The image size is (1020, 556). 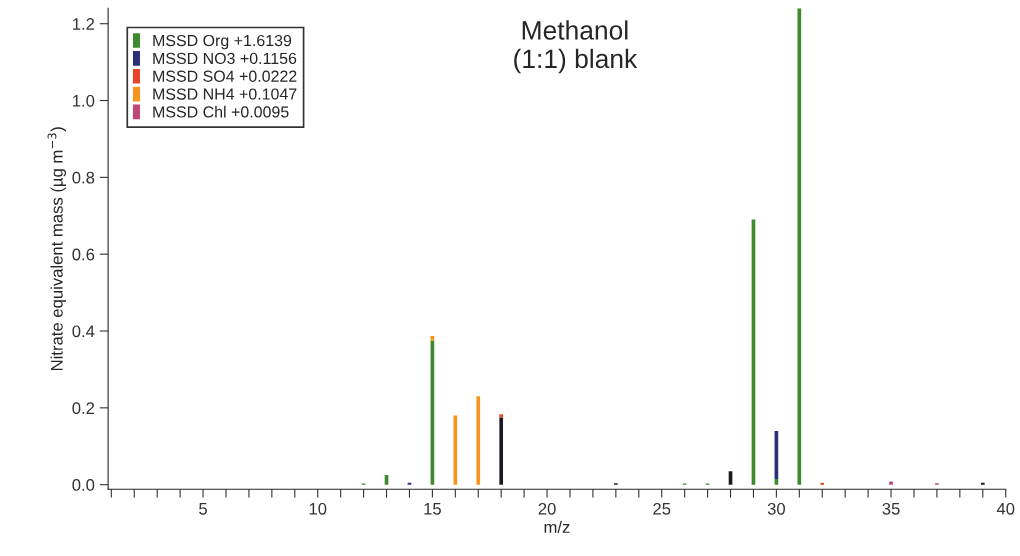 I want to click on y-tick-label: 0.4, so click(x=83, y=331).